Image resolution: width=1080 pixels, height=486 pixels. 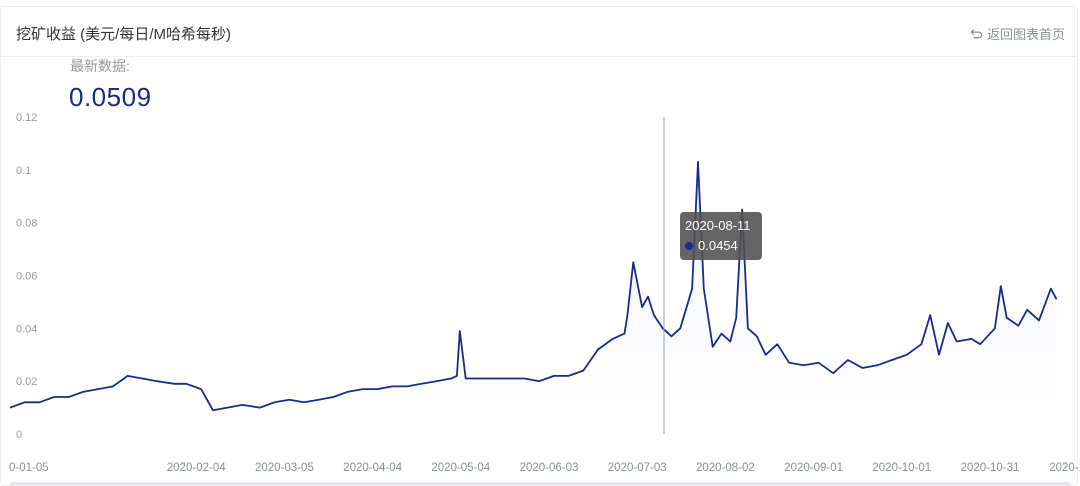 What do you see at coordinates (26, 277) in the screenshot?
I see `y-tick-label: 0.06` at bounding box center [26, 277].